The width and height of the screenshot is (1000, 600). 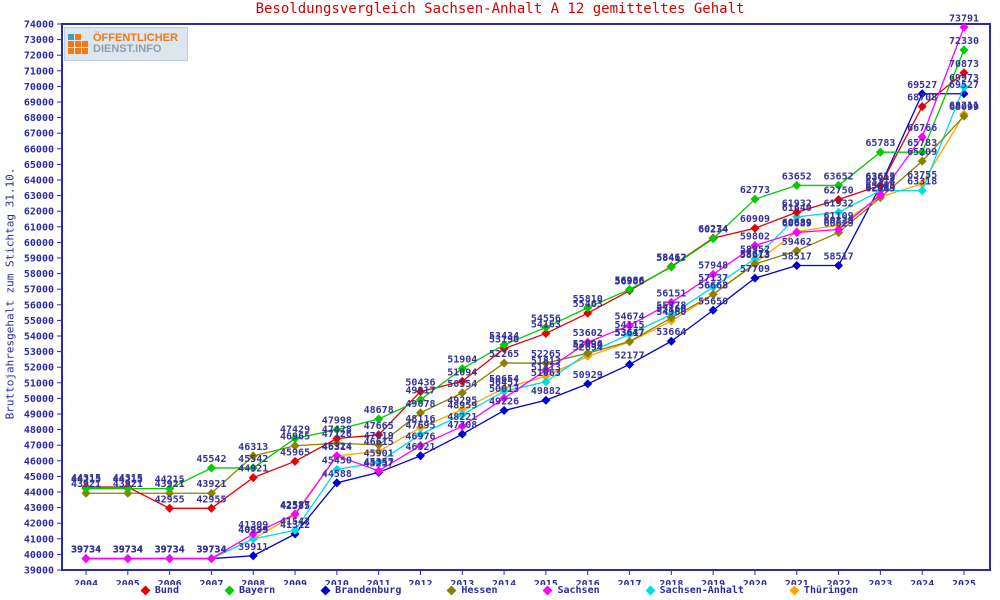 What do you see at coordinates (39, 508) in the screenshot?
I see `y-tick-label: 43000` at bounding box center [39, 508].